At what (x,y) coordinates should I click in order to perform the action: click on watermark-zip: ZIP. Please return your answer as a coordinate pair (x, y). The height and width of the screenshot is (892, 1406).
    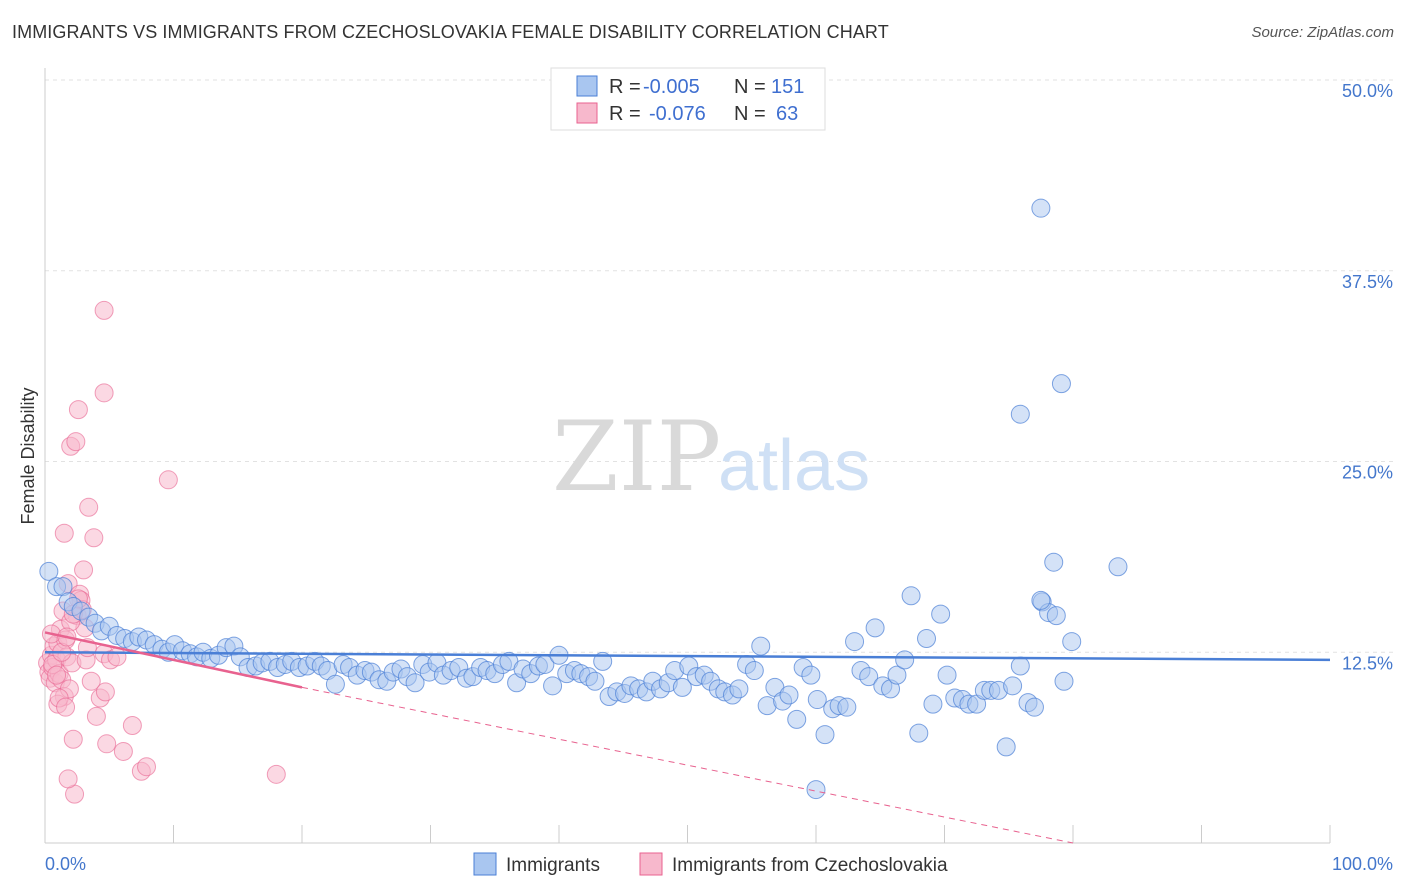
    Looking at the image, I should click on (636, 457).